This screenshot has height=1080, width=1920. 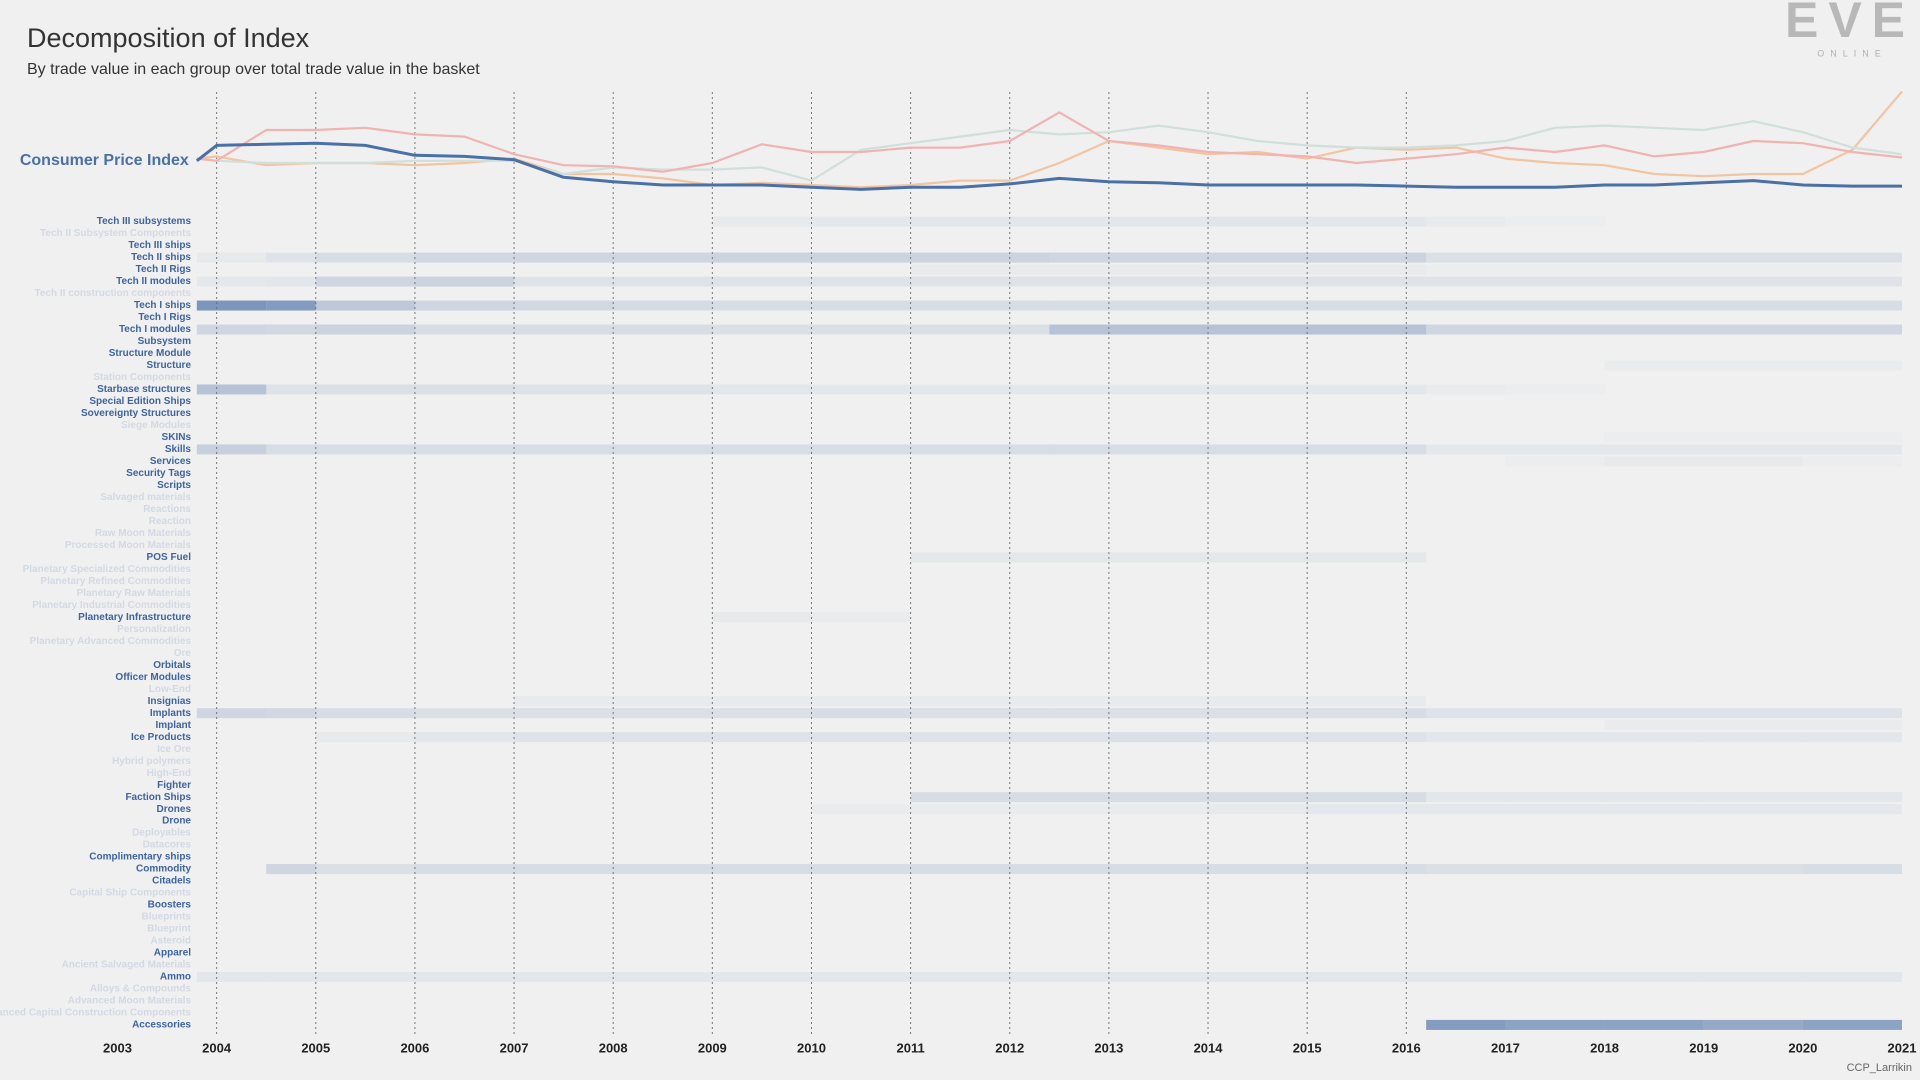 I want to click on row-label: Capital Ship Components, so click(x=130, y=893).